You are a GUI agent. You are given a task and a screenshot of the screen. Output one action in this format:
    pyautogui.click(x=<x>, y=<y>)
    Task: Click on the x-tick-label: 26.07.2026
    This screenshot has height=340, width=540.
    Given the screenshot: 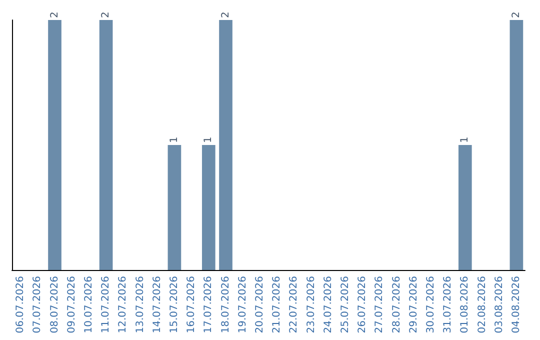 What is the action you would take?
    pyautogui.click(x=362, y=305)
    